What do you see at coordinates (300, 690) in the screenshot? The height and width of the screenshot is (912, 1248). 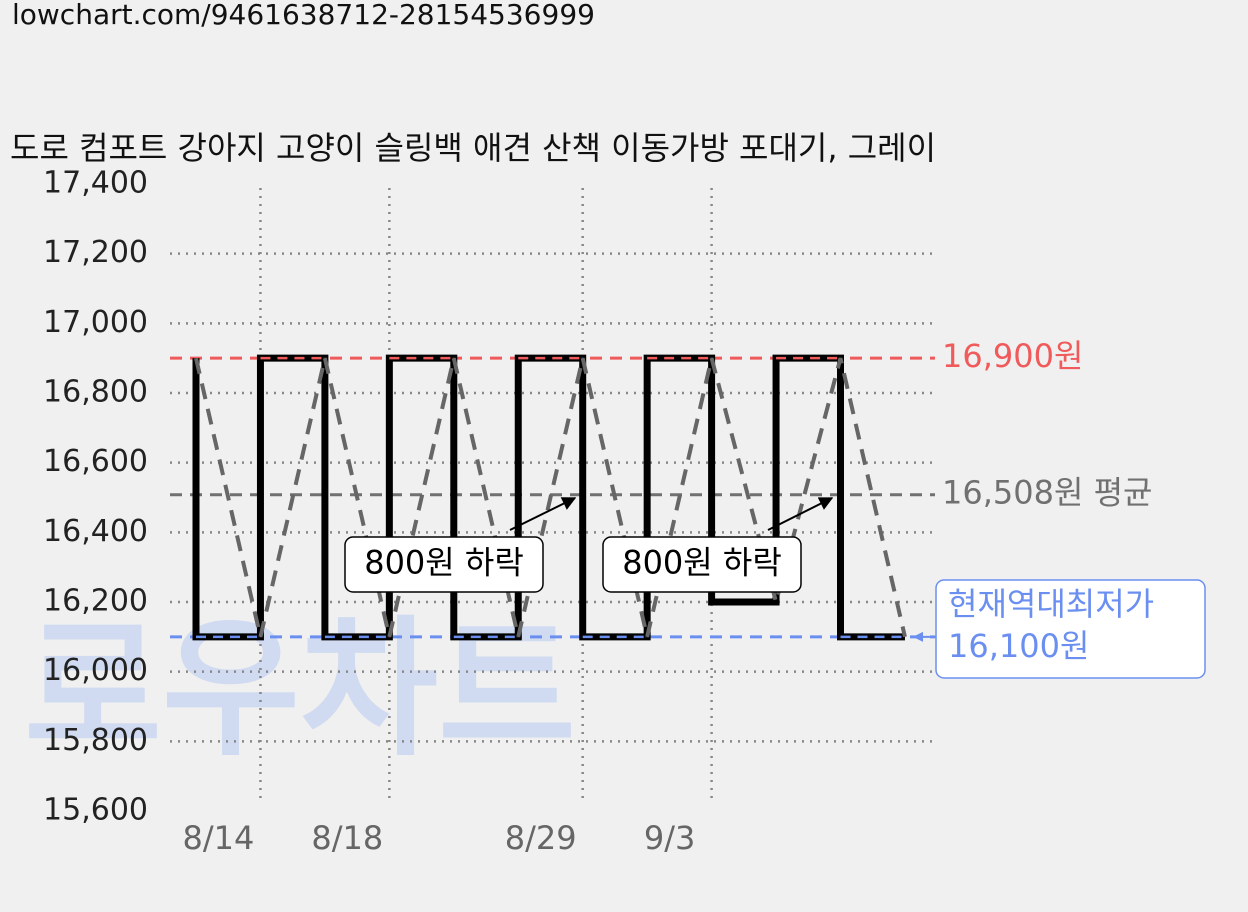 I see `watermark: 로우차트` at bounding box center [300, 690].